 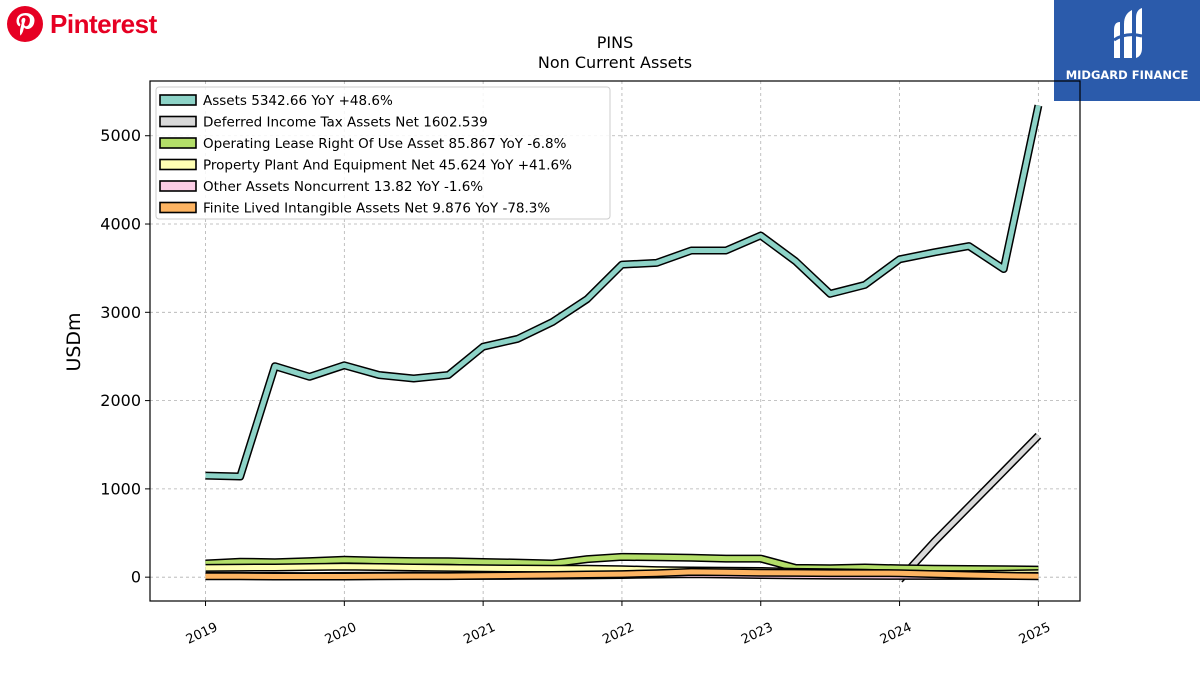 I want to click on y-tick-label: 4000, so click(x=120, y=224).